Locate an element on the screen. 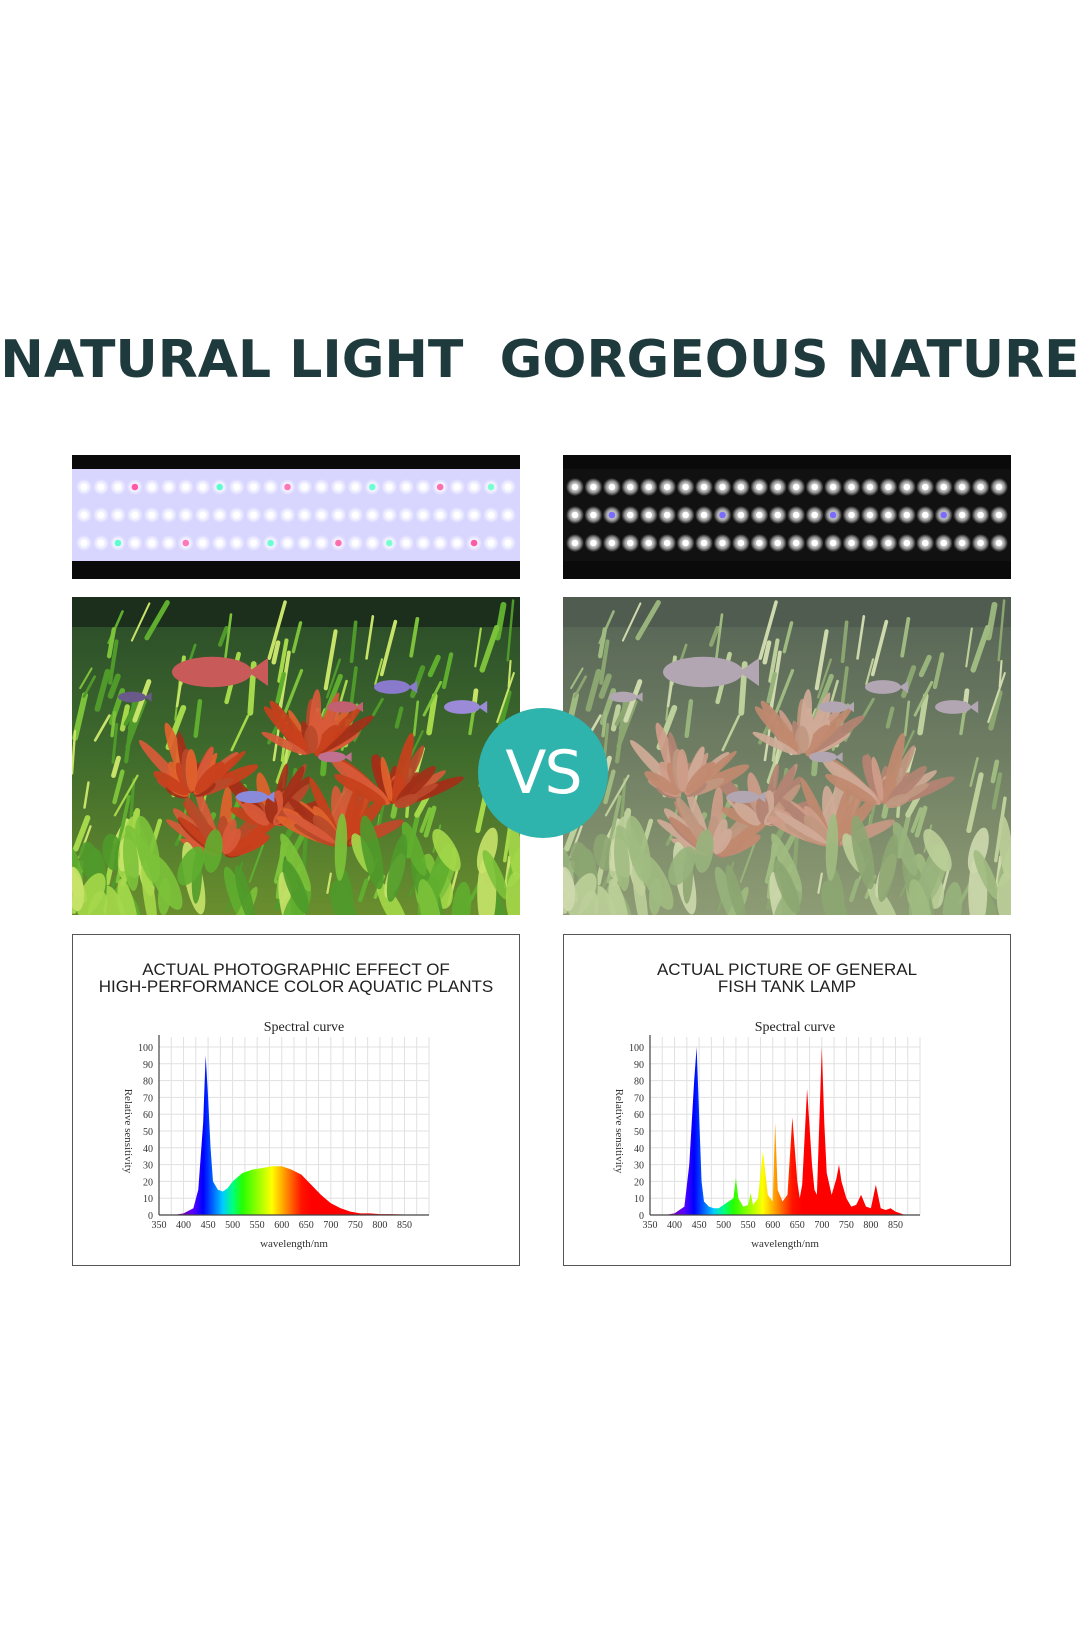  x-tick-label: 750 is located at coordinates (355, 1225).